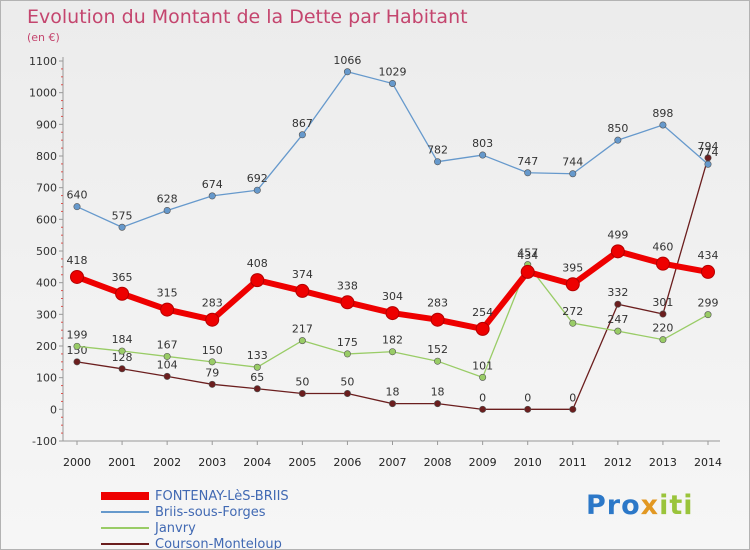  I want to click on proxiti-logo: Proxiti, so click(640, 505).